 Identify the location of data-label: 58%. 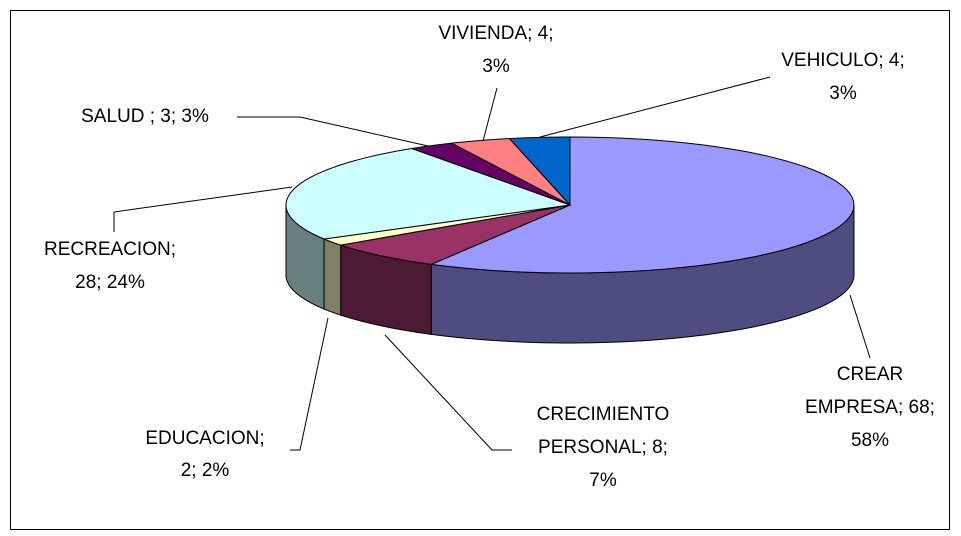
(870, 440).